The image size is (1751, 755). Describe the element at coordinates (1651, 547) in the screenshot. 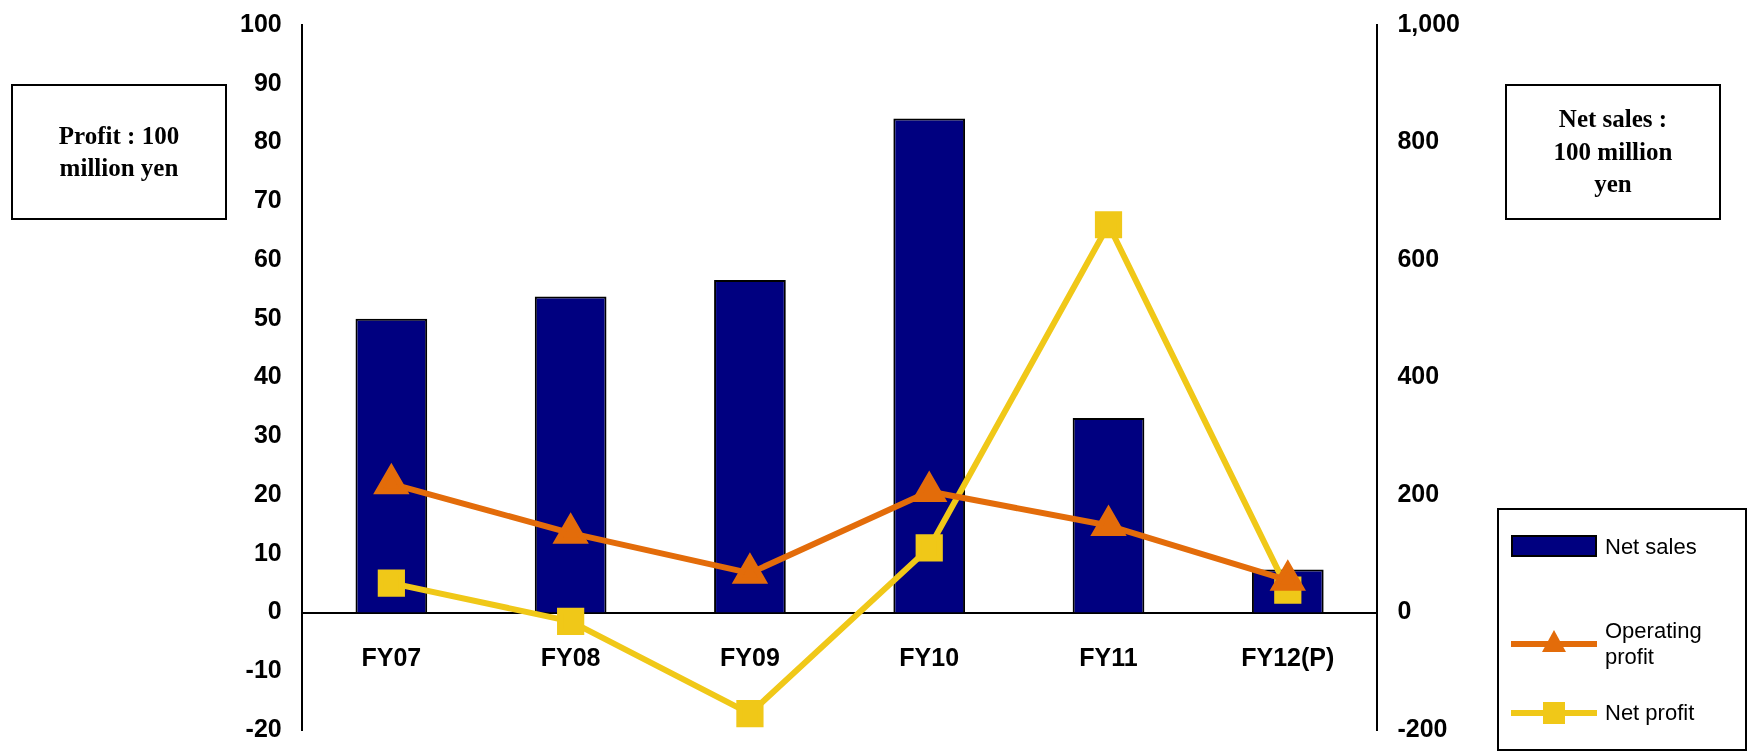

I see `legend-label: Net sales` at that location.